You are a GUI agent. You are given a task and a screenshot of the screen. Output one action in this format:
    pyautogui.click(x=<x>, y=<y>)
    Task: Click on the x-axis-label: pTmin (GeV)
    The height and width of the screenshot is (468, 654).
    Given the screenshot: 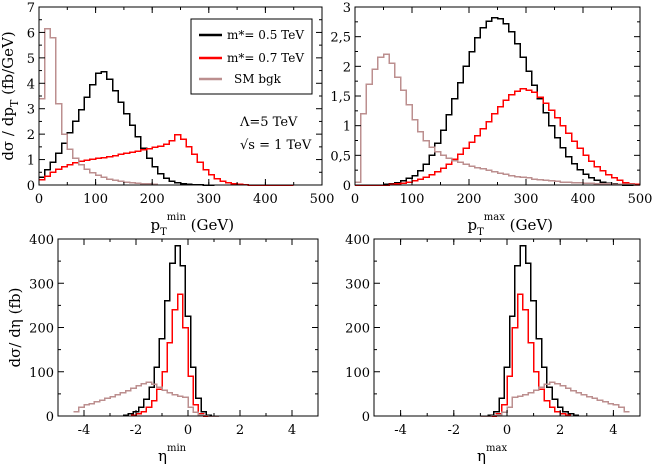 What is the action you would take?
    pyautogui.click(x=193, y=225)
    